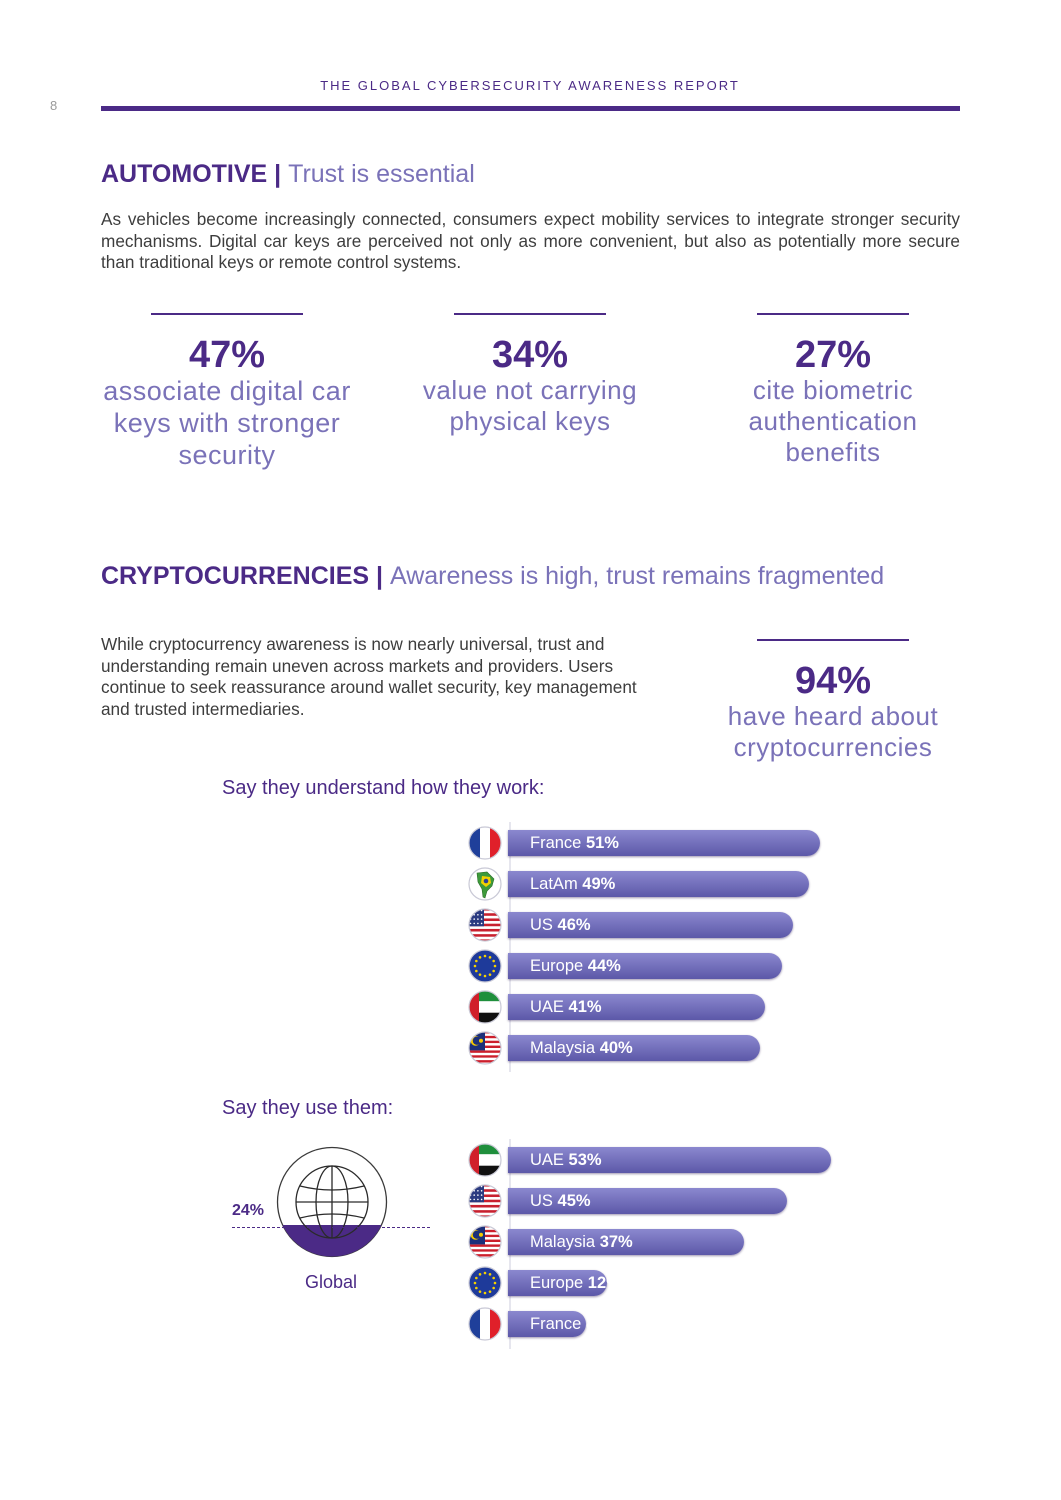 The width and height of the screenshot is (1061, 1500). I want to click on global-label: Global, so click(331, 1282).